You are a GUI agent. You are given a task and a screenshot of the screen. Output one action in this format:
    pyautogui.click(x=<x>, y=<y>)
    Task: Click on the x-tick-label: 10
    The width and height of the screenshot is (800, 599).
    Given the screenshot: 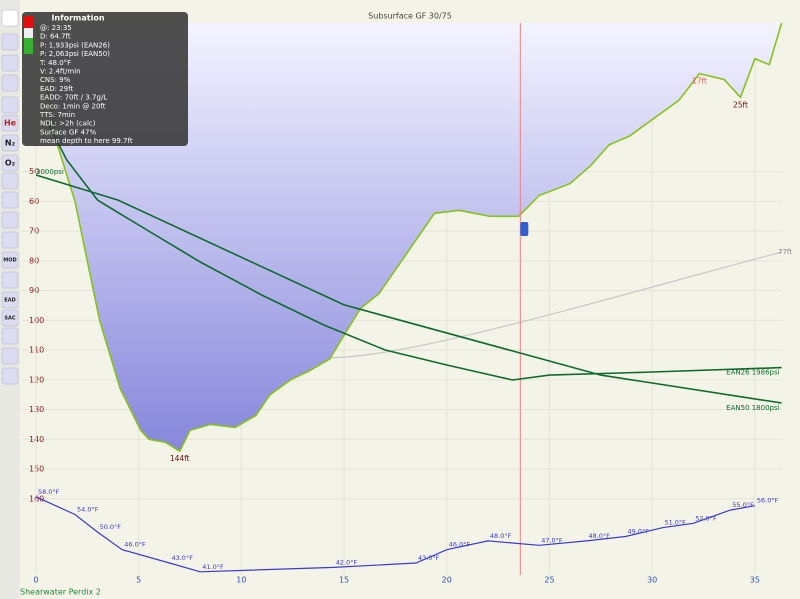 What is the action you would take?
    pyautogui.click(x=241, y=580)
    